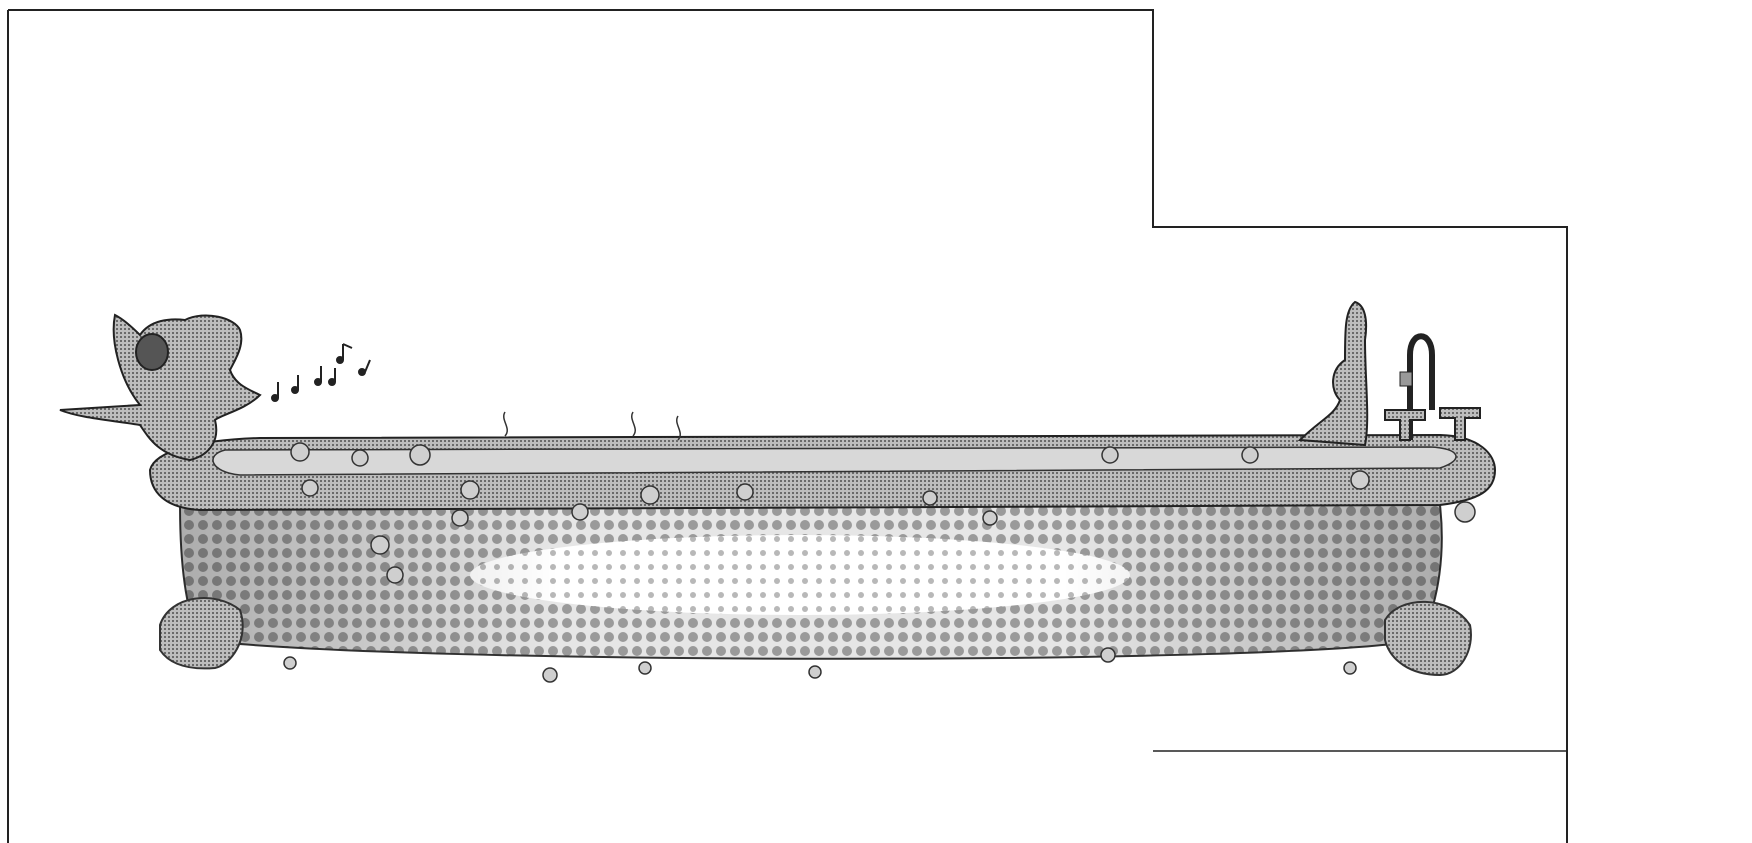 This screenshot has height=843, width=1752. Describe the element at coordinates (1333, 373) in the screenshot. I see `foot` at that location.